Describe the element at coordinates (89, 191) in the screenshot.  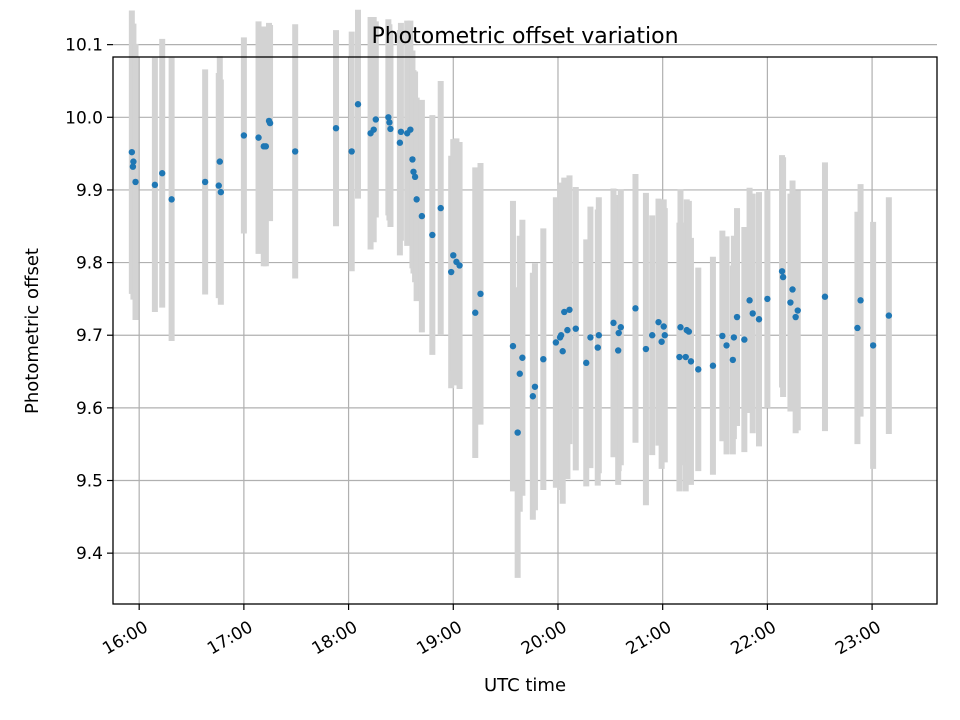
I see `y-tick-label: 9.9` at that location.